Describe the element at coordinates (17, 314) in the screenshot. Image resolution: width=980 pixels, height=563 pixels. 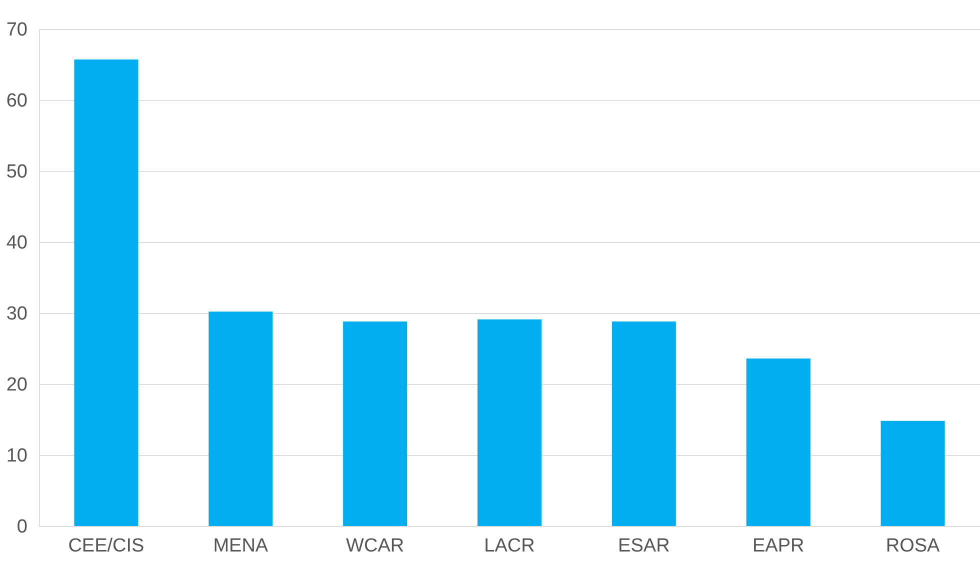
I see `y-tick-label: 30` at that location.